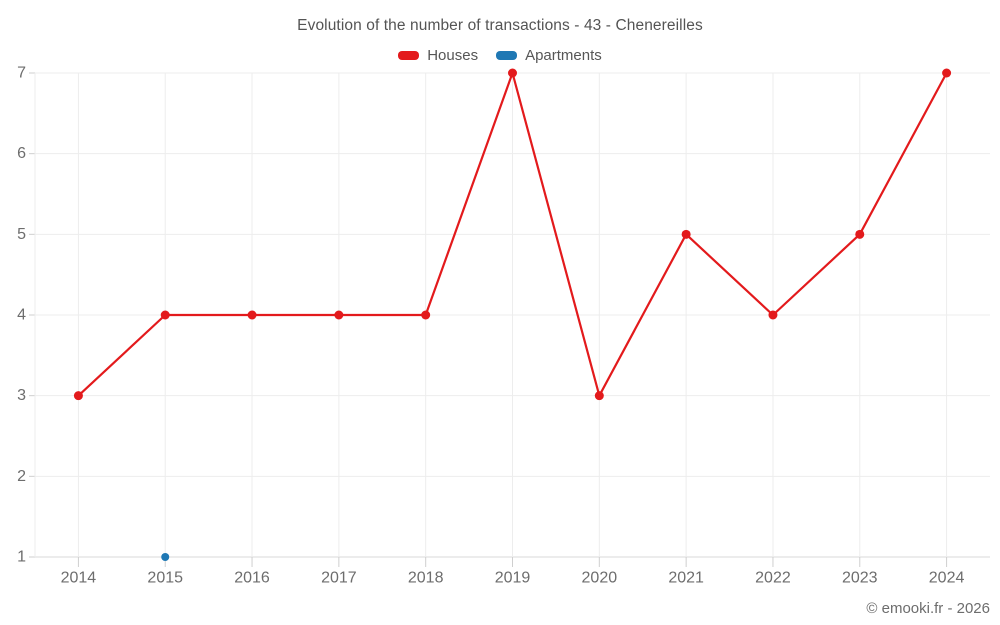 The height and width of the screenshot is (625, 1000). What do you see at coordinates (773, 577) in the screenshot?
I see `x-tick-label: 2022` at bounding box center [773, 577].